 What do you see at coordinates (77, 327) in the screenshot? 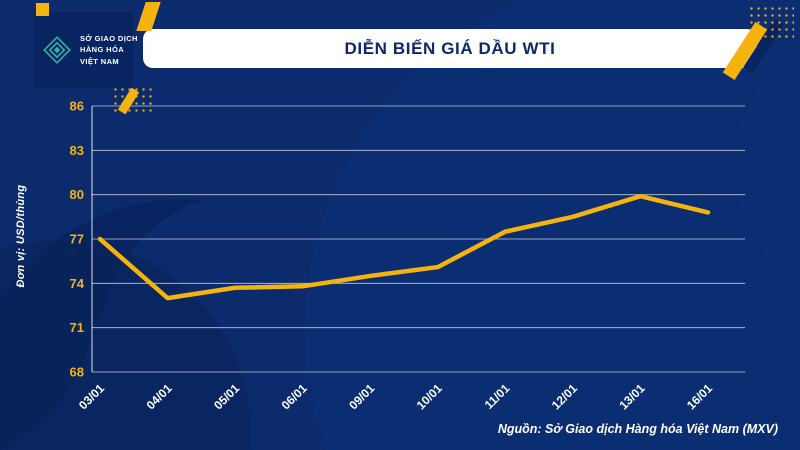
I see `y-tick-label: 71` at bounding box center [77, 327].